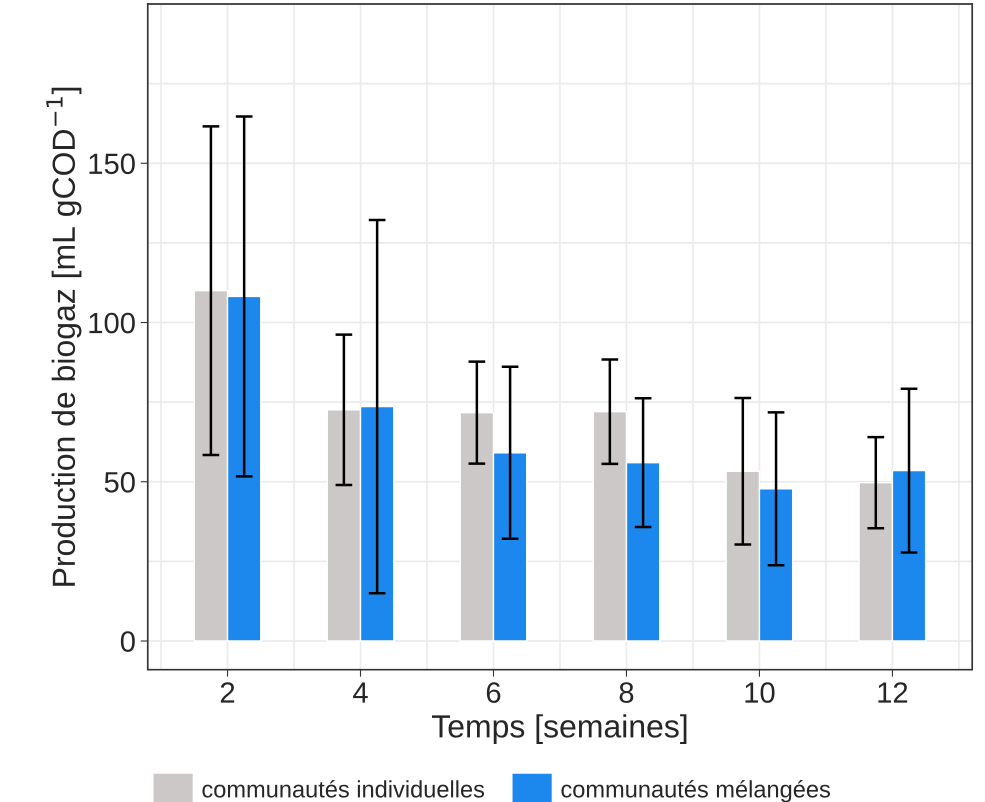 This screenshot has height=802, width=985. What do you see at coordinates (127, 641) in the screenshot?
I see `y-tick-label: 0` at bounding box center [127, 641].